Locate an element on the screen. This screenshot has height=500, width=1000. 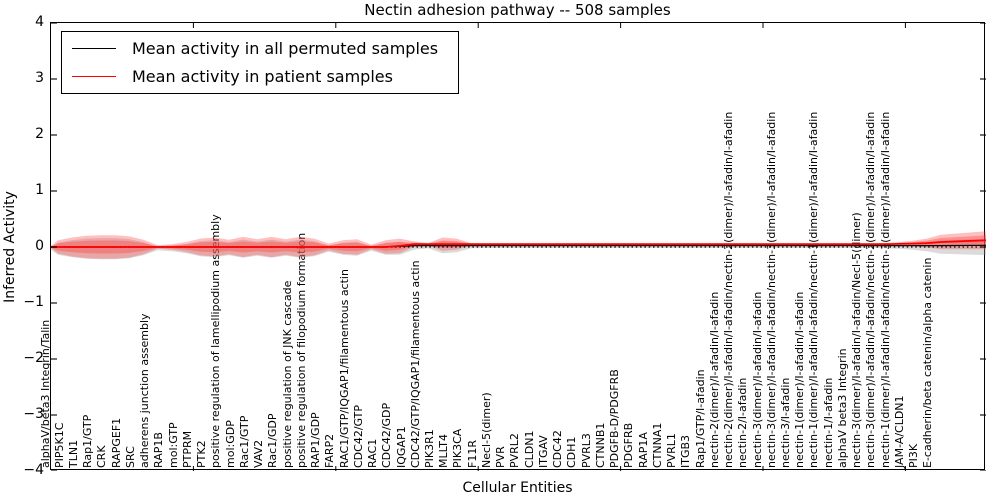
x-tick-label: RAPGEF1 is located at coordinates (116, 442).